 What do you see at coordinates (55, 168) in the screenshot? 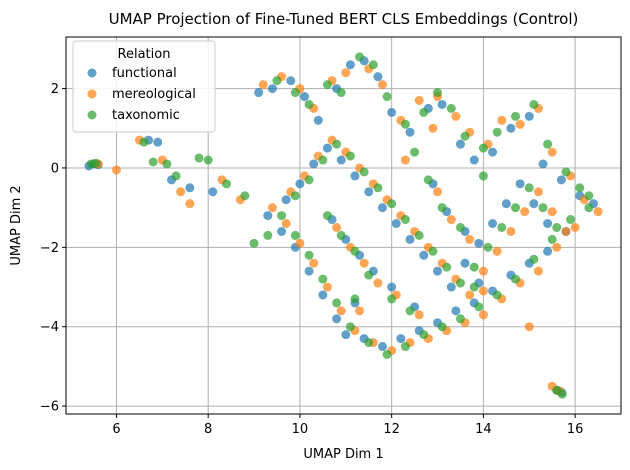
I see `y-tick-label: 0` at bounding box center [55, 168].